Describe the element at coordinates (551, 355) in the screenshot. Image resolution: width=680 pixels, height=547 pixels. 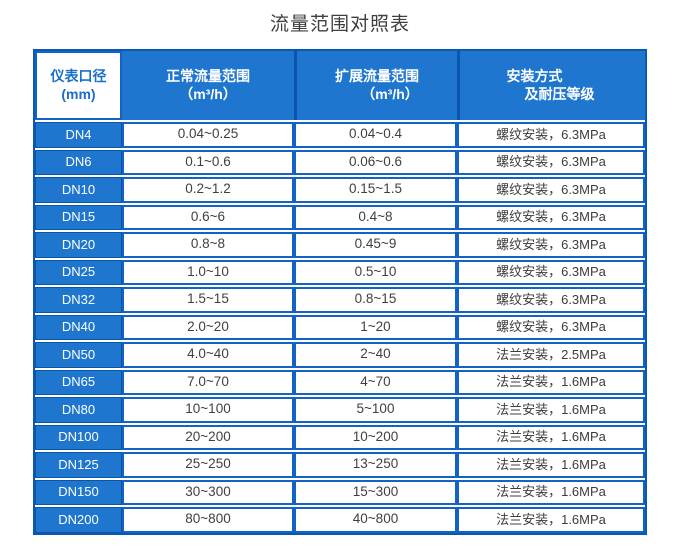
I see `installation-cell: 法兰安装，2.5MPa` at that location.